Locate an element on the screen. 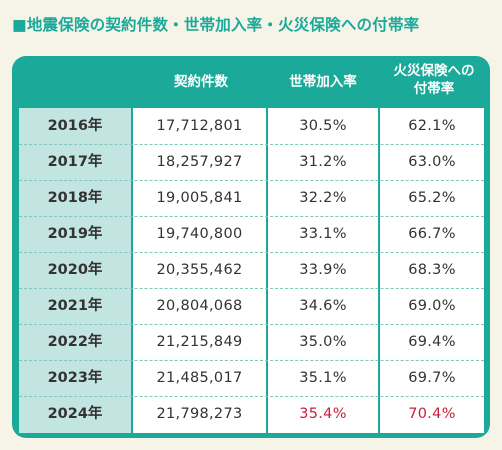 This screenshot has width=502, height=450. table-row: 2019年 19,740,800 33.1% 66.7% is located at coordinates (251, 234).